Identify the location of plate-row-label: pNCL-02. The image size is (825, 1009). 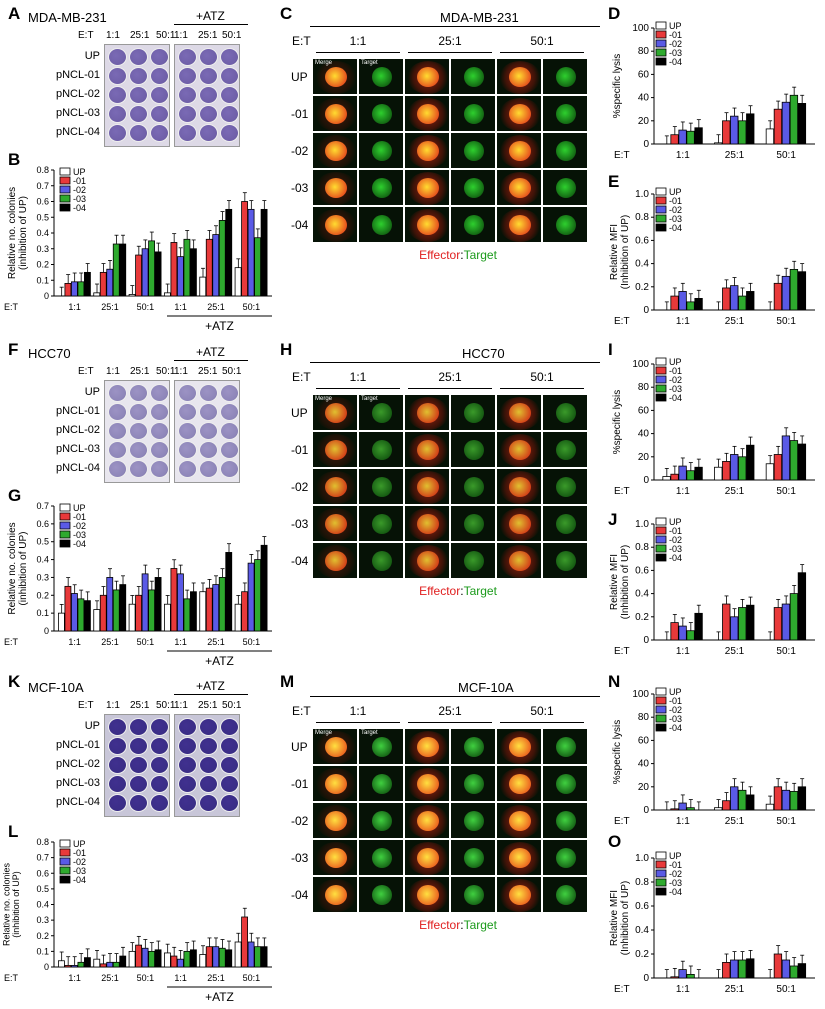
(77, 94).